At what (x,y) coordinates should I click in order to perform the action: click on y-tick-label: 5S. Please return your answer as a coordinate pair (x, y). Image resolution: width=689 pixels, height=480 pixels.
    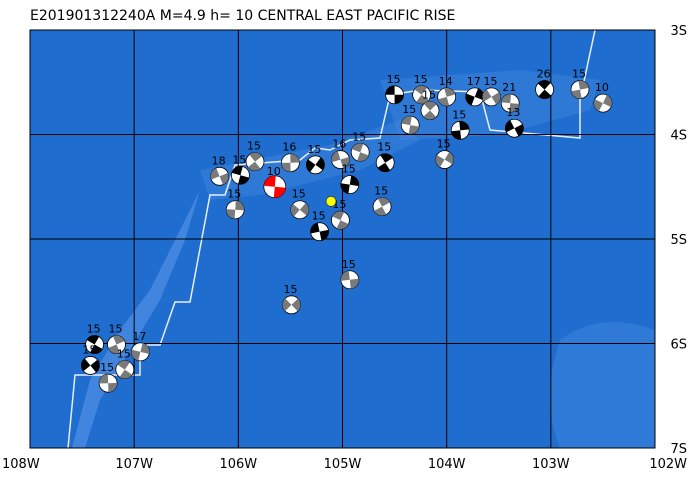
    Looking at the image, I should click on (678, 240).